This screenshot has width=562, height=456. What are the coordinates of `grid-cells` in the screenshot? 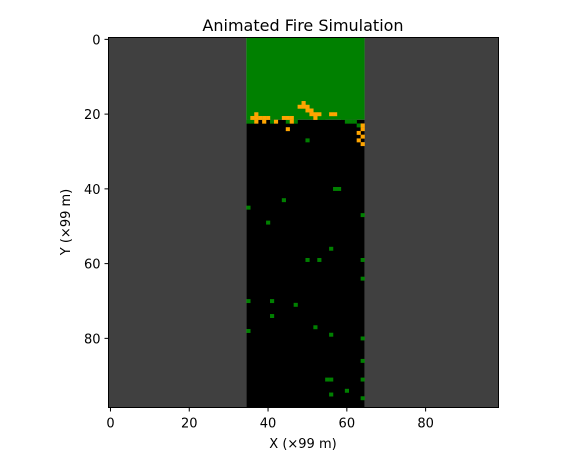 It's located at (305, 251).